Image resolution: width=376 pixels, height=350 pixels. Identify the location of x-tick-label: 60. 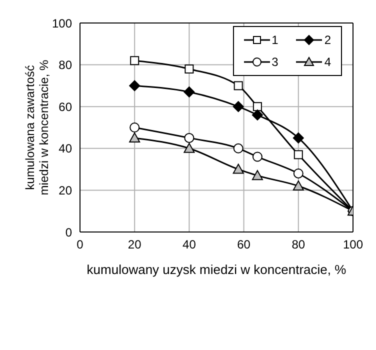
(244, 245).